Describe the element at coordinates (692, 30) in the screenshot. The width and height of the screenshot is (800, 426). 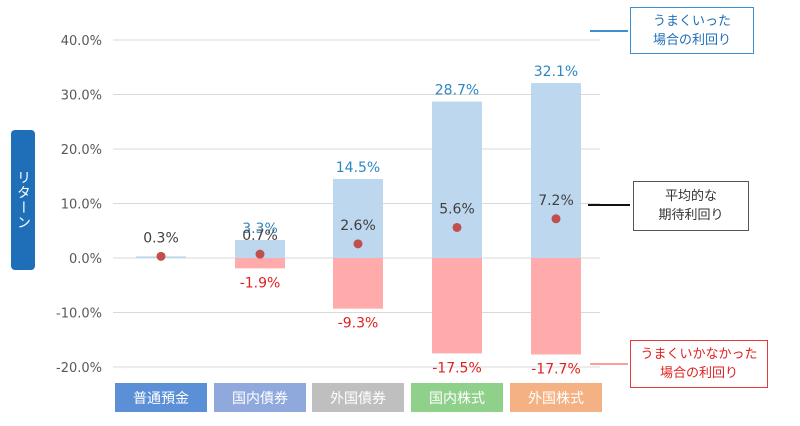
I see `callout-upside: うまくいった 場合の利回り` at that location.